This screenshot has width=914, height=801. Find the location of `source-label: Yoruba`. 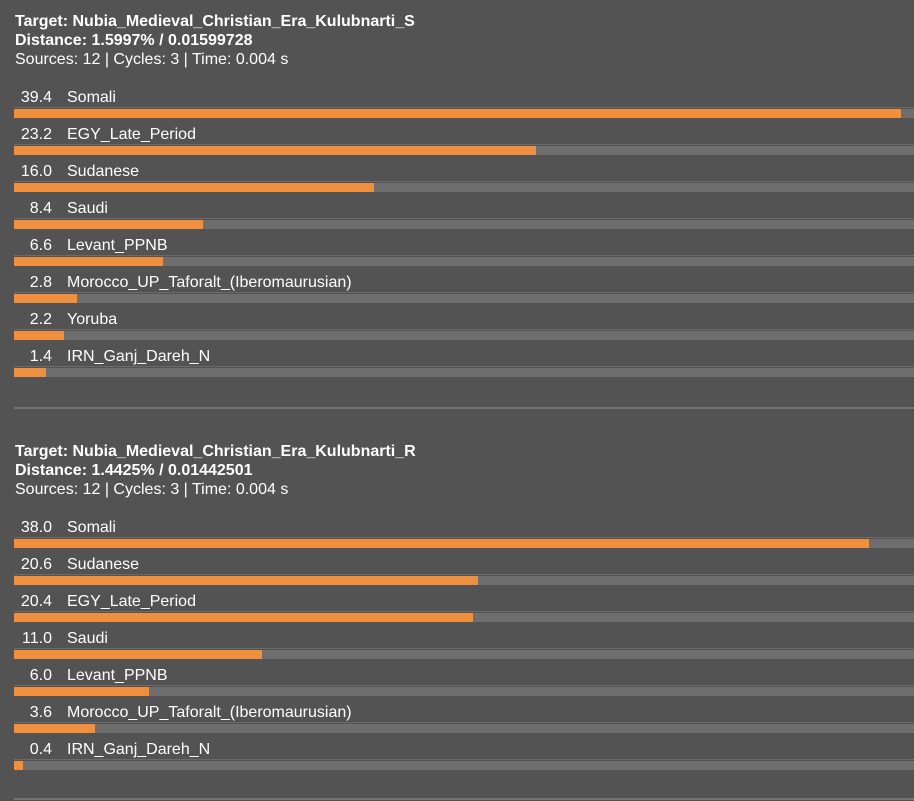

source-label: Yoruba is located at coordinates (92, 319).